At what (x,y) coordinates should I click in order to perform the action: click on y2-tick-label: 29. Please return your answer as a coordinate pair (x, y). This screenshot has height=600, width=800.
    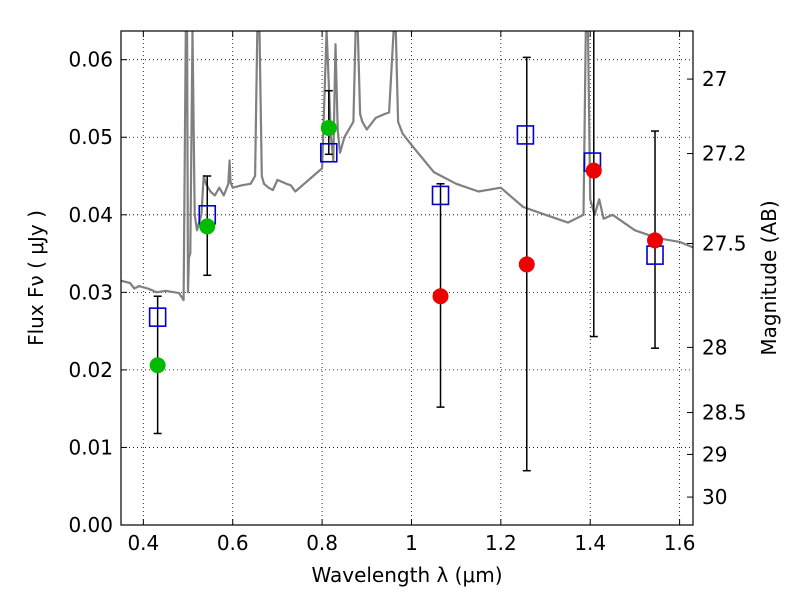
    Looking at the image, I should click on (714, 454).